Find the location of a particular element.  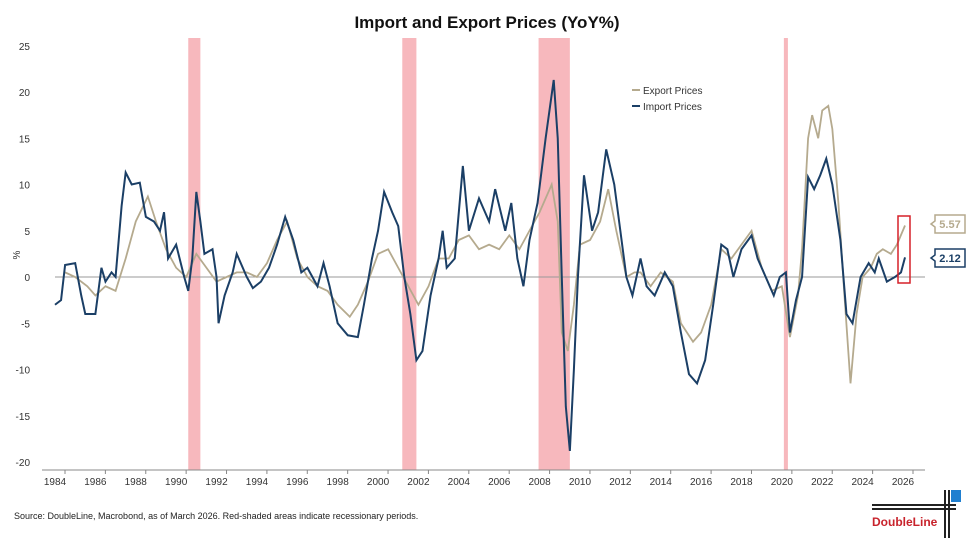

y-tick-label: -20 is located at coordinates (23, 463).